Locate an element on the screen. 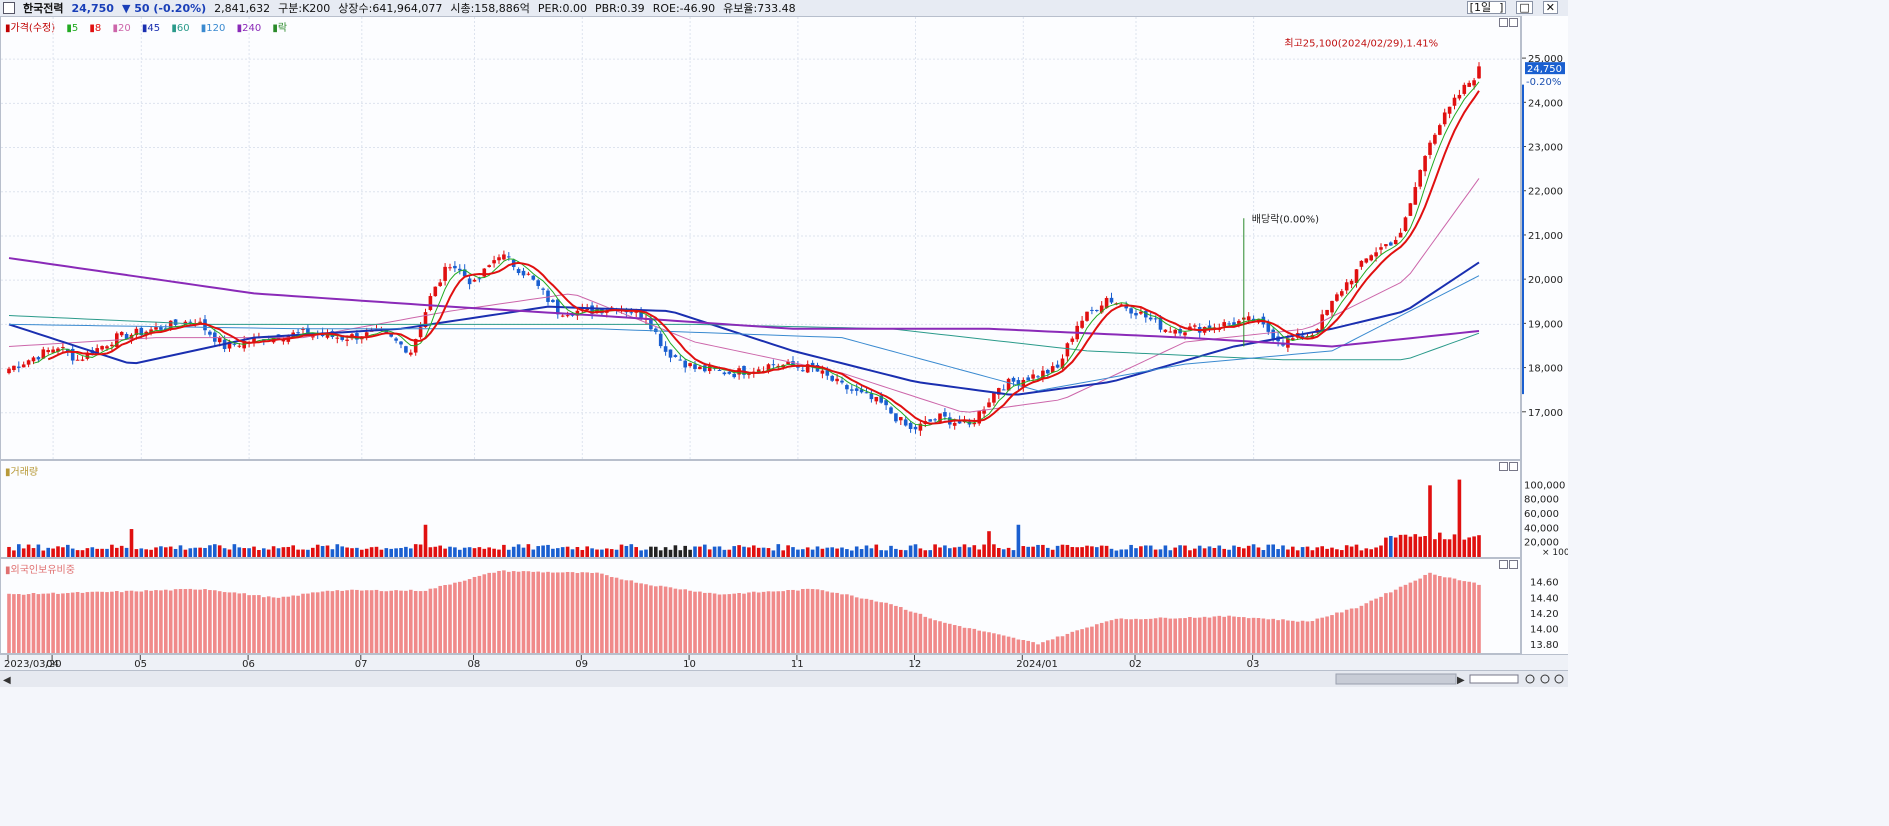 The width and height of the screenshot is (1889, 826). foreign-close-icon is located at coordinates (1513, 564).